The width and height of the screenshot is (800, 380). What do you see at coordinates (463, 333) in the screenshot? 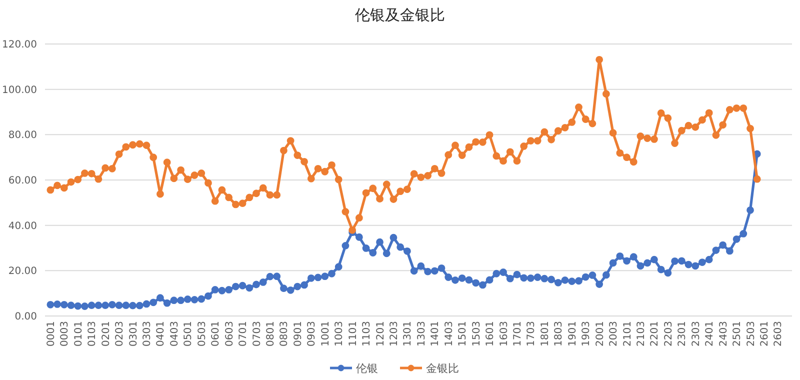
I see `x-tick-label: 1501` at bounding box center [463, 333].